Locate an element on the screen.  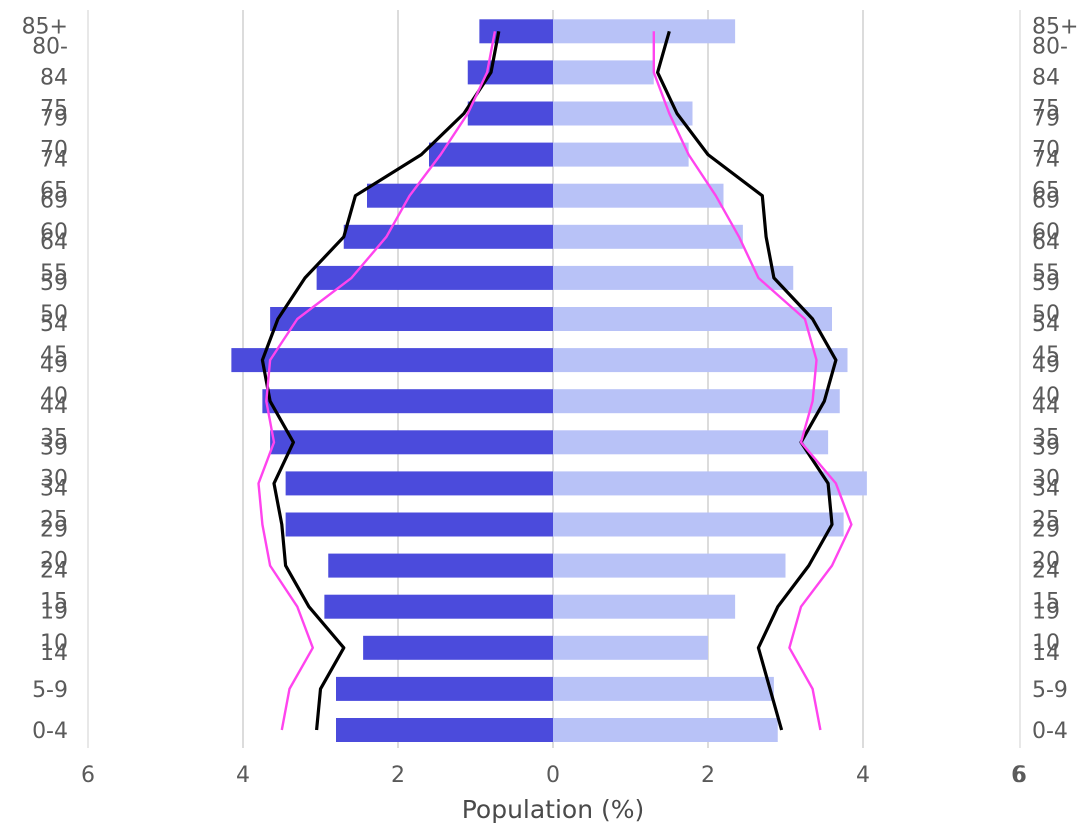
right-y-tick-label: 24 is located at coordinates (1046, 571).